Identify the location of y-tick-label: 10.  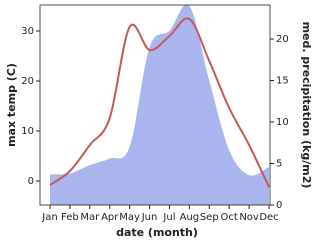
(27, 131).